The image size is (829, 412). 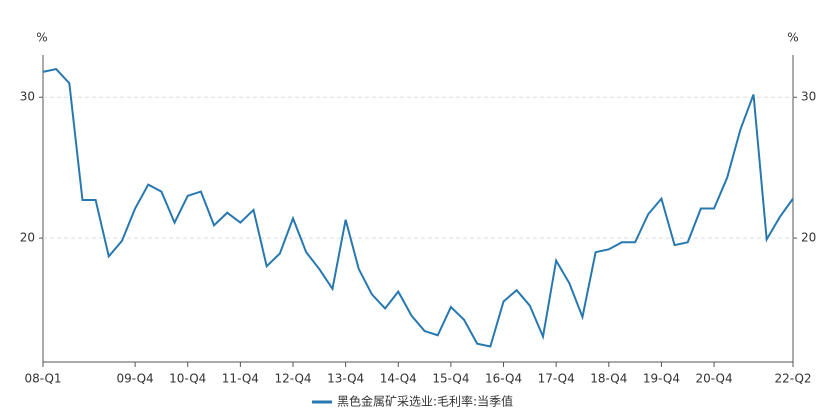 What do you see at coordinates (425, 401) in the screenshot?
I see `legend-label: 黑色金属矿采选业:毛利率:当季值` at bounding box center [425, 401].